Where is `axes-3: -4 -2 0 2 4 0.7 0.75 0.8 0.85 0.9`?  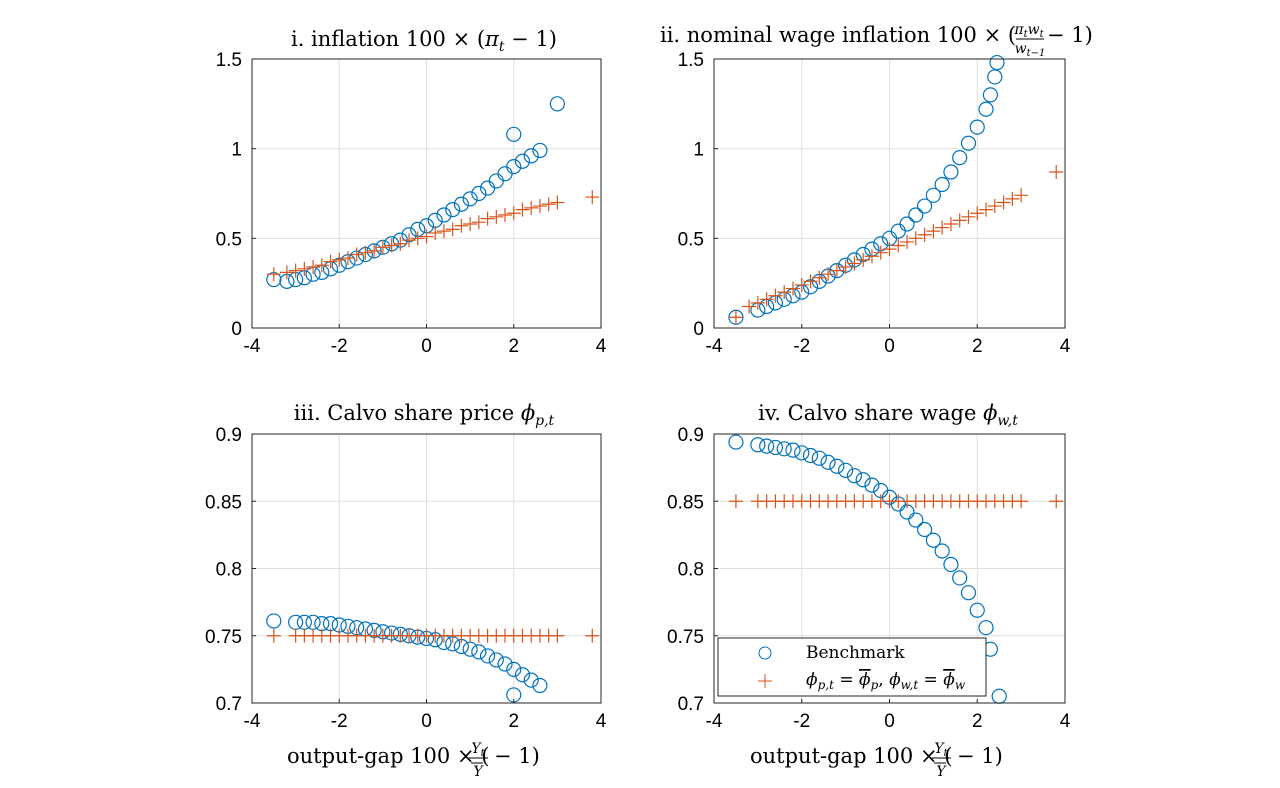
axes-3: -4 -2 0 2 4 0.7 0.75 0.8 0.85 0.9 is located at coordinates (406, 578).